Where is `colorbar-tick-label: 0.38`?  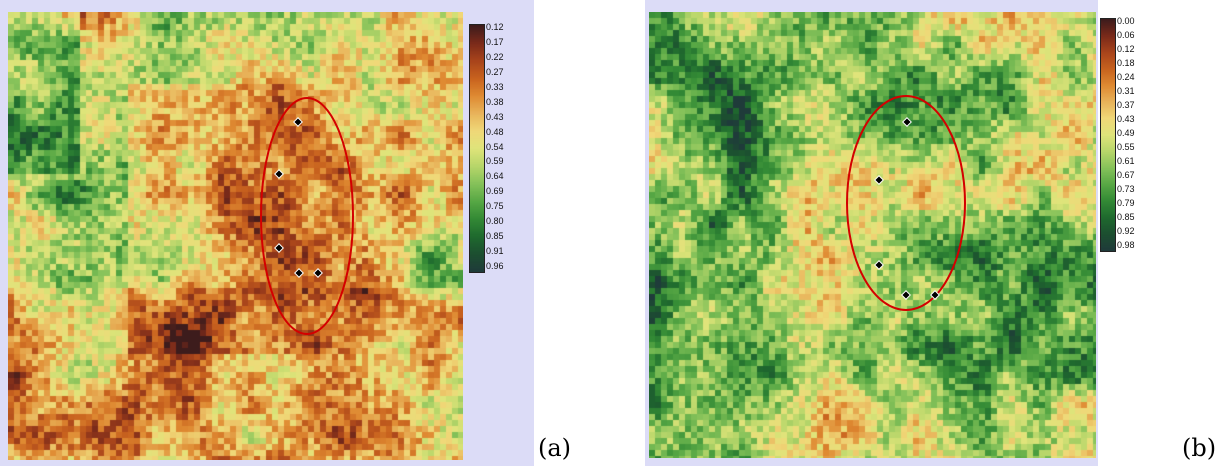
colorbar-tick-label: 0.38 is located at coordinates (495, 101).